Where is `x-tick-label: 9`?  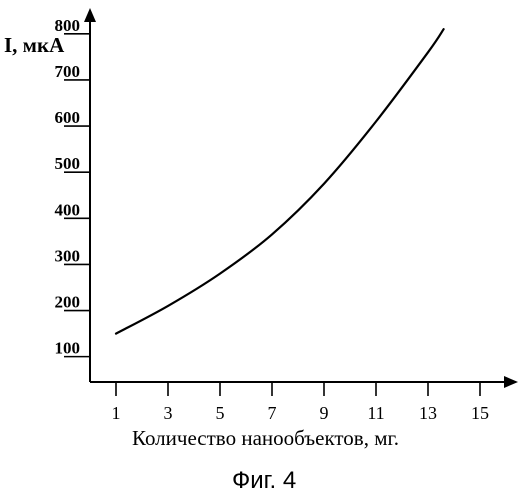 x-tick-label: 9 is located at coordinates (324, 413).